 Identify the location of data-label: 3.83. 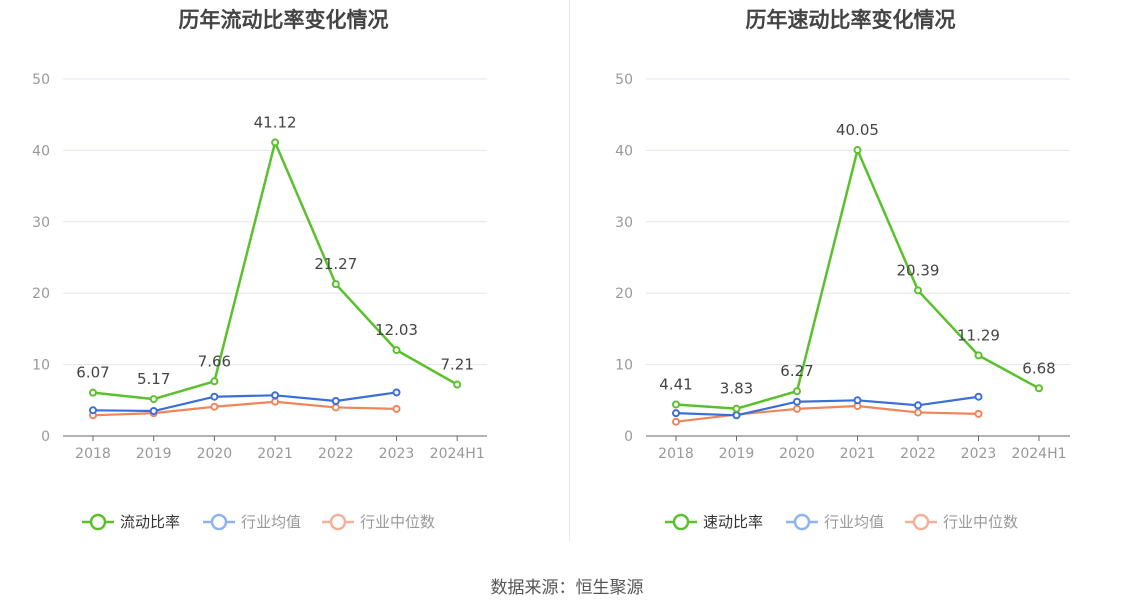
(736, 389).